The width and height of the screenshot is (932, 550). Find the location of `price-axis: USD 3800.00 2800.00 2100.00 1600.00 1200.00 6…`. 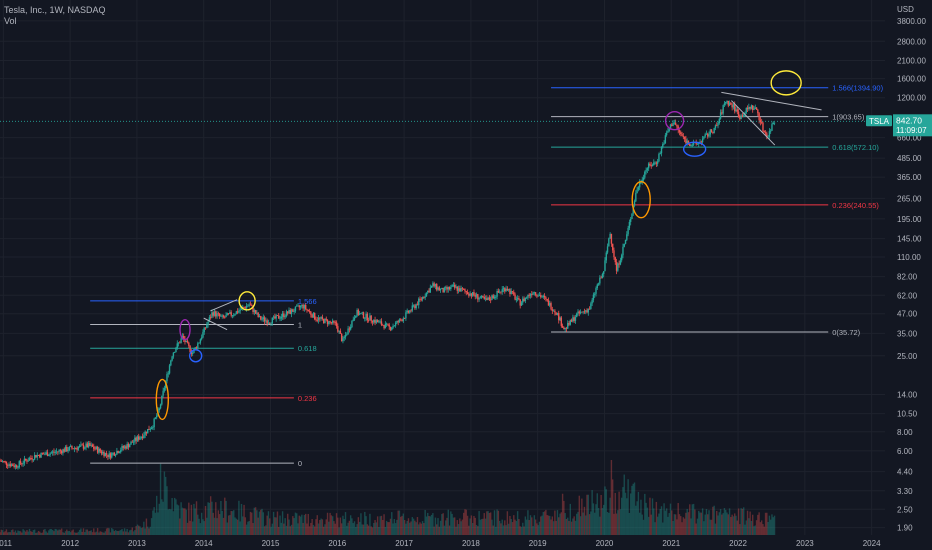

price-axis: USD 3800.00 2800.00 2100.00 1600.00 1200.00 6… is located at coordinates (908, 267).